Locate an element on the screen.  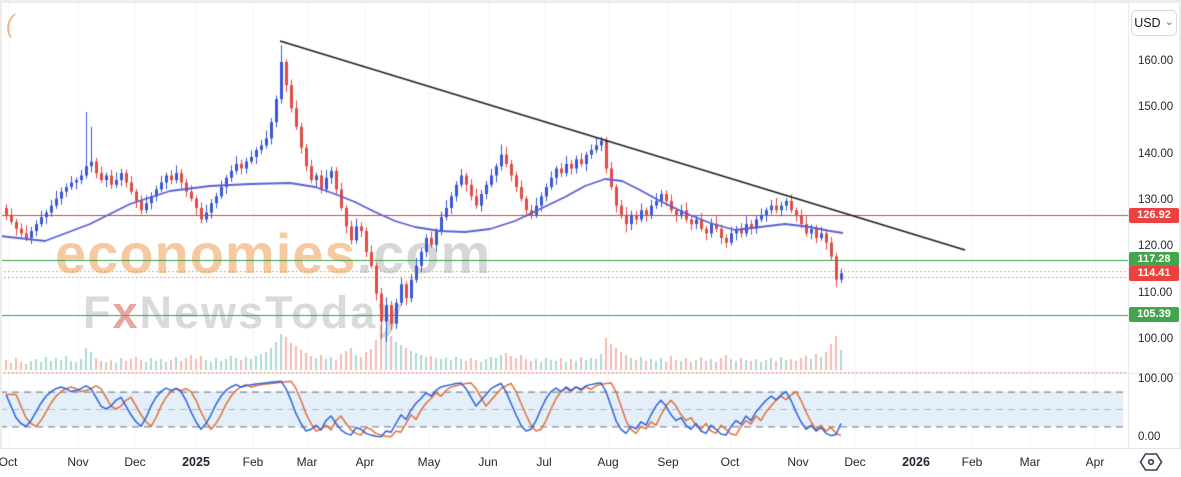
currency-selector-button: USD ⌄ is located at coordinates (1154, 23).